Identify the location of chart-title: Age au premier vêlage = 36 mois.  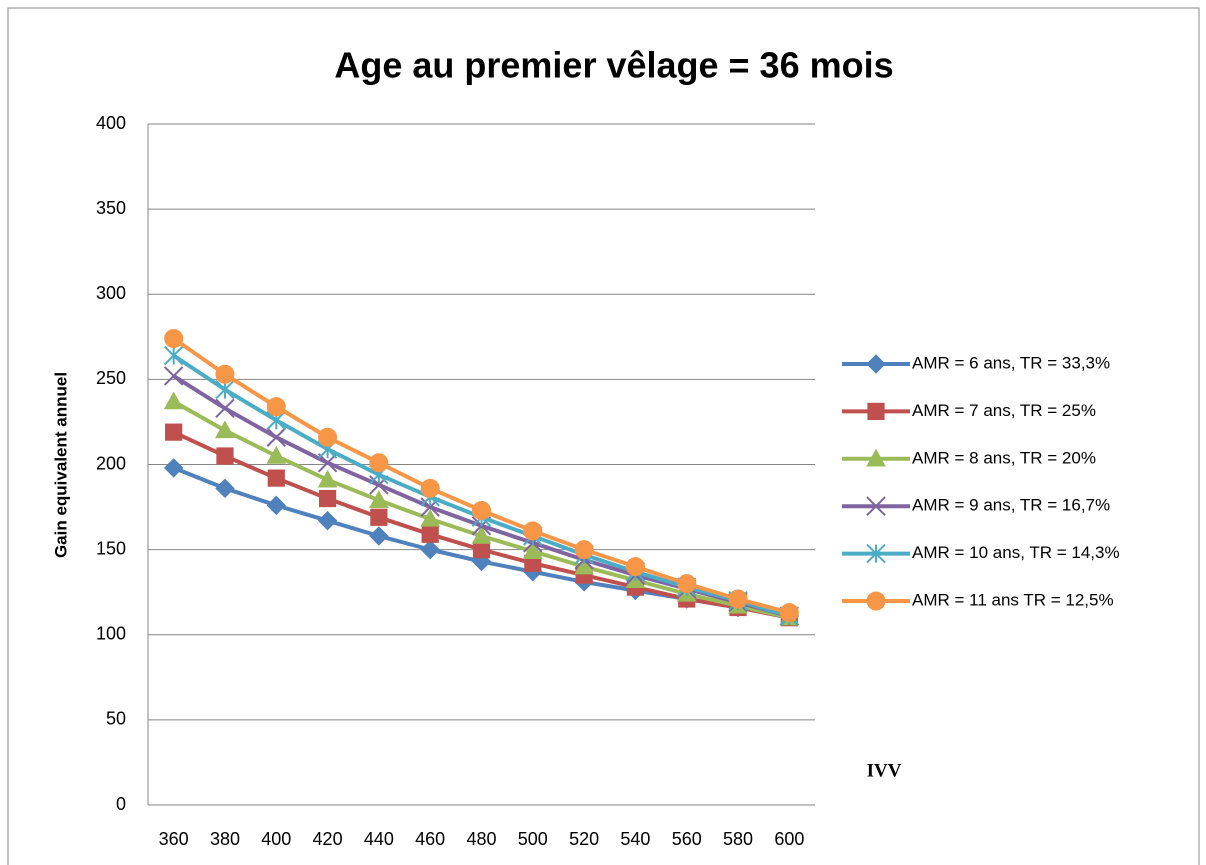
(613, 65).